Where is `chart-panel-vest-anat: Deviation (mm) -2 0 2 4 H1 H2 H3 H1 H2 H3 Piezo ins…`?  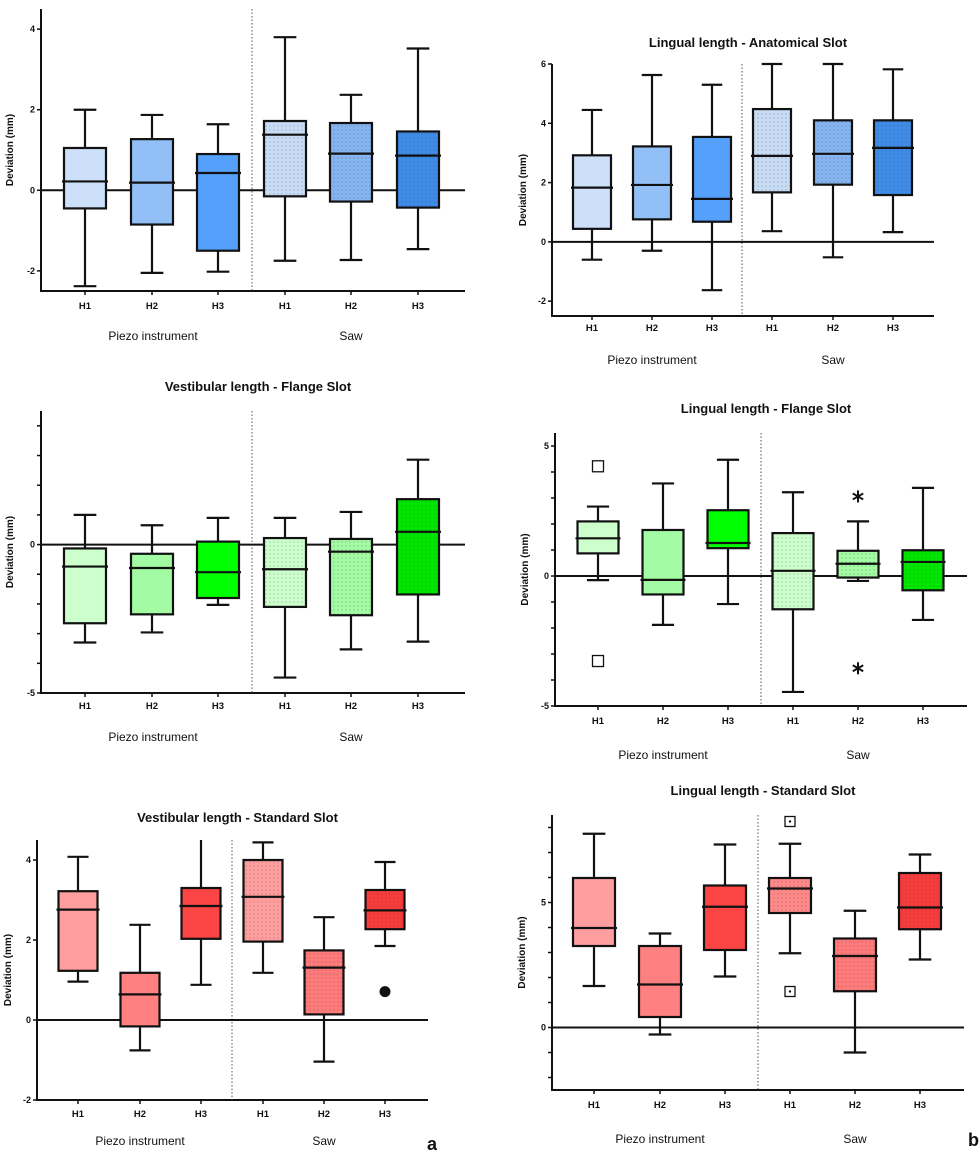 chart-panel-vest-anat: Deviation (mm) -2 0 2 4 H1 H2 H3 H1 H2 H3 Piezo ins… is located at coordinates (235, 176).